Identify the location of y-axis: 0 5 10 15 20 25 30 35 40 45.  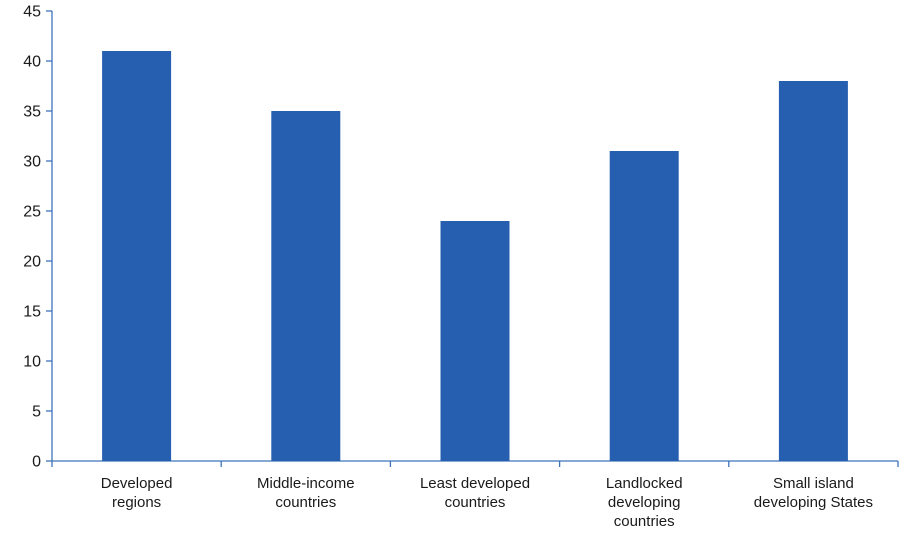
(38, 237).